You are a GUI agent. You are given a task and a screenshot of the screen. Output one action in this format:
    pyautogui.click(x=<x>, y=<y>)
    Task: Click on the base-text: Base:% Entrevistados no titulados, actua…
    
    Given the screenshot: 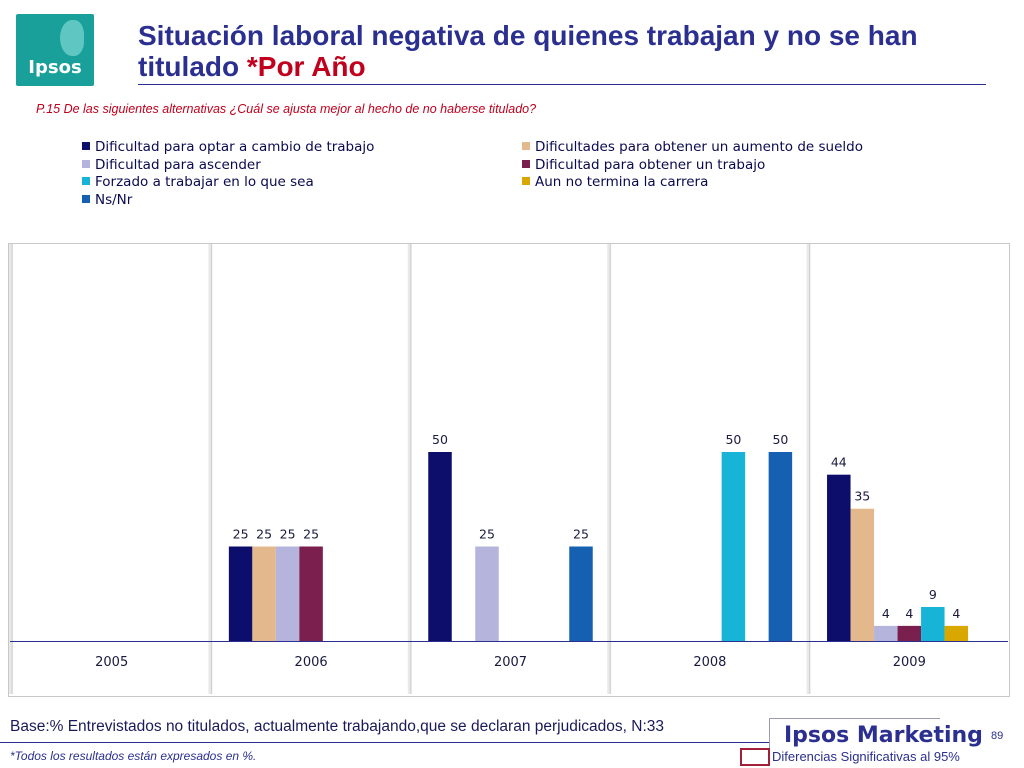 What is the action you would take?
    pyautogui.click(x=337, y=726)
    